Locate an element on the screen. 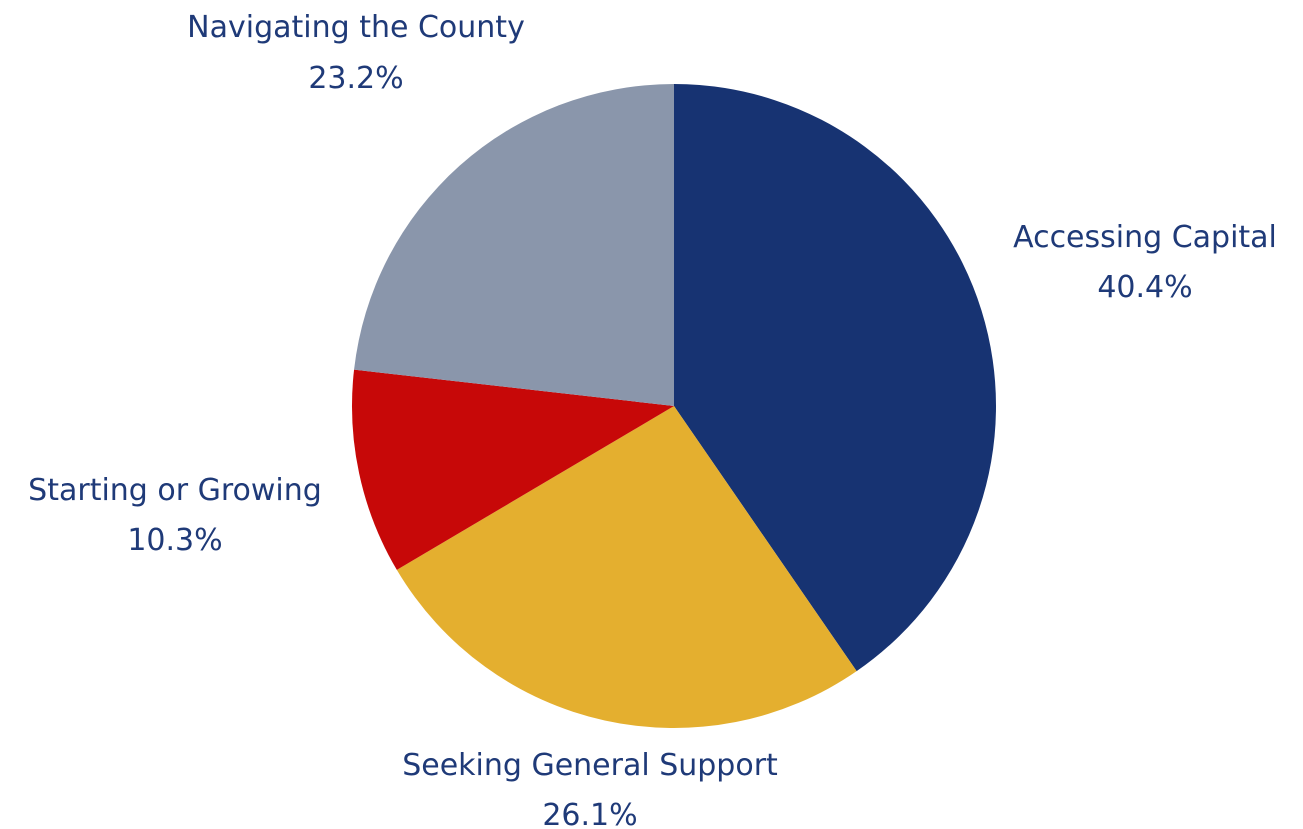 This screenshot has width=1303, height=829. slice-value-label: 40.4% is located at coordinates (1144, 287).